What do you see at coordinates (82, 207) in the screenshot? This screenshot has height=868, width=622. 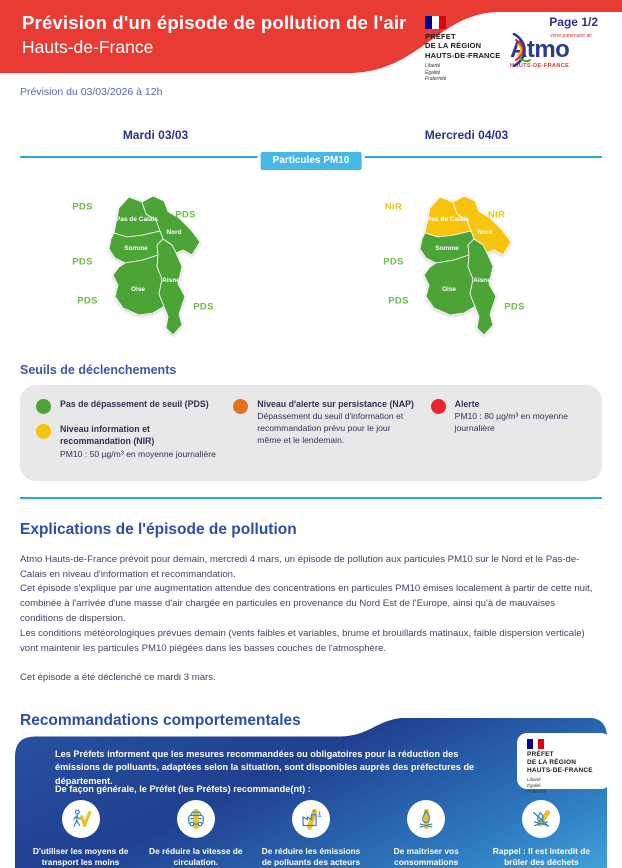 I see `status-label-pas-de-calais: PDS` at bounding box center [82, 207].